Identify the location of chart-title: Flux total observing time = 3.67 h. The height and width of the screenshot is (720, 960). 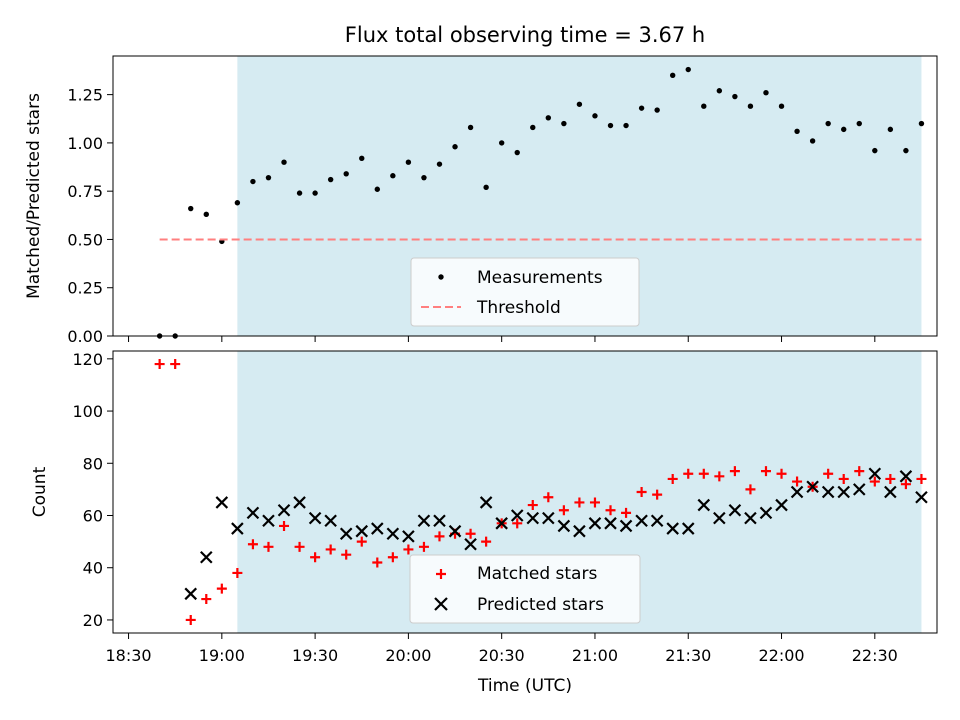
(525, 35).